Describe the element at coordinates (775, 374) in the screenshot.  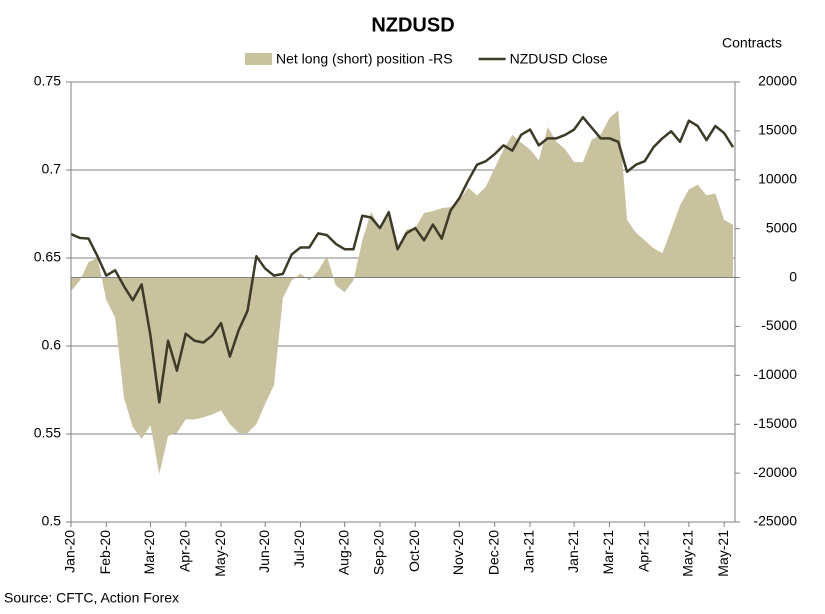
I see `y2-tick-label: -10000` at that location.